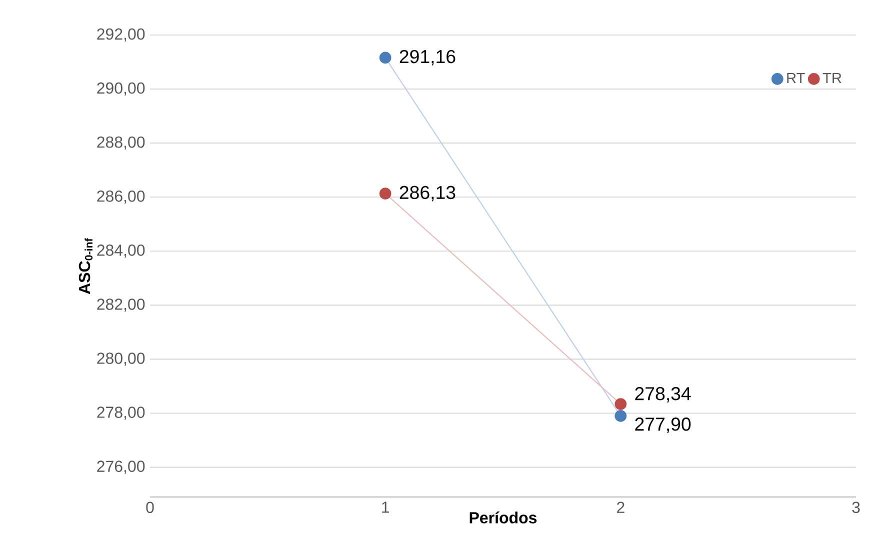  I want to click on legend-label: RT, so click(796, 78).